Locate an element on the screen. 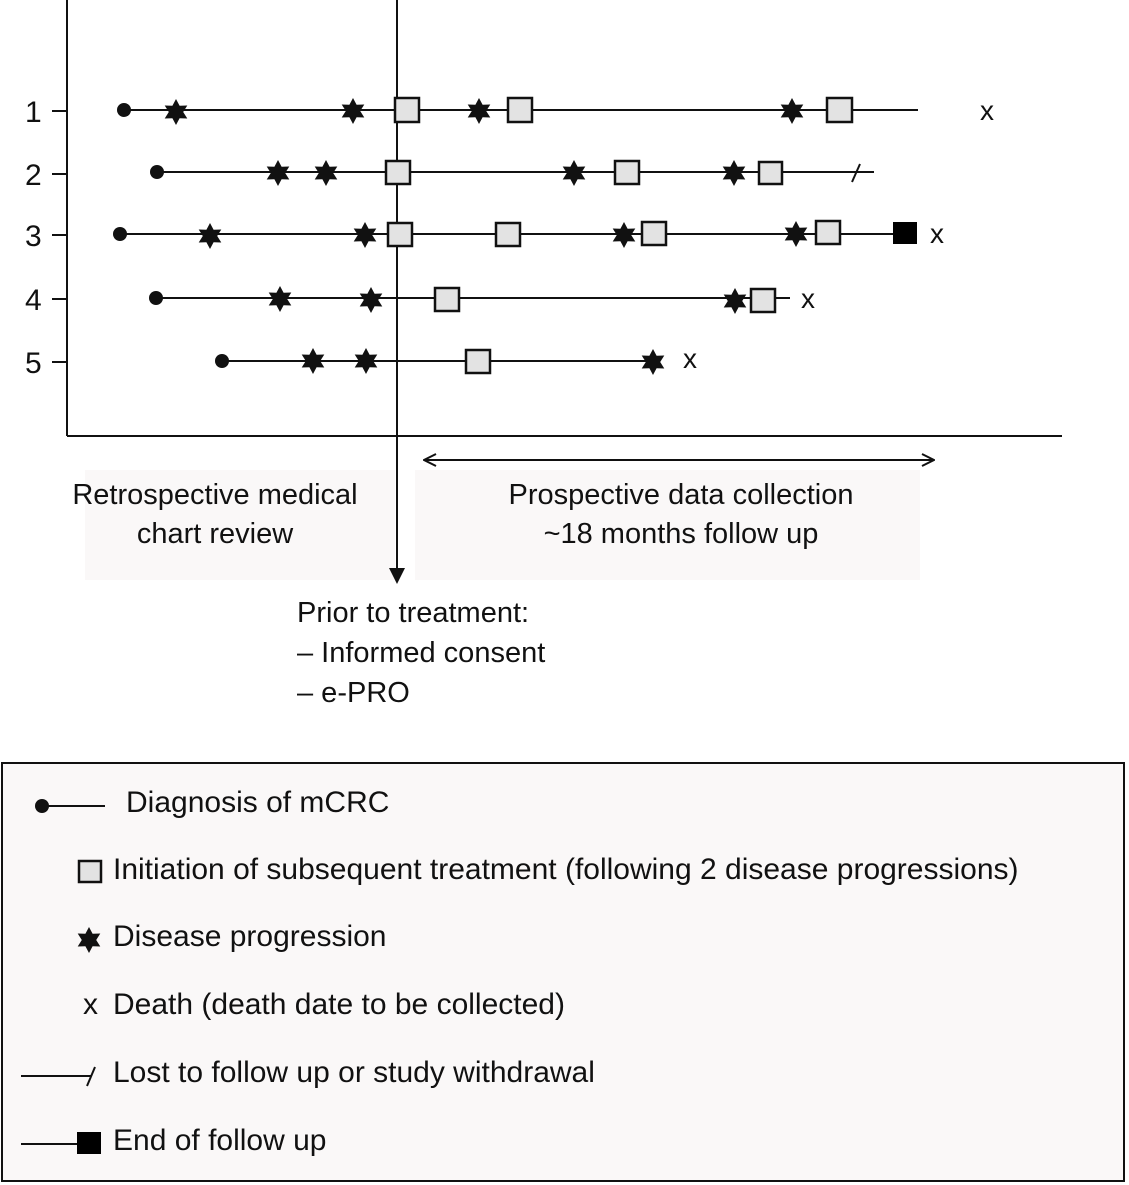 The image size is (1129, 1185). patient-3-timeline: x is located at coordinates (528, 233).